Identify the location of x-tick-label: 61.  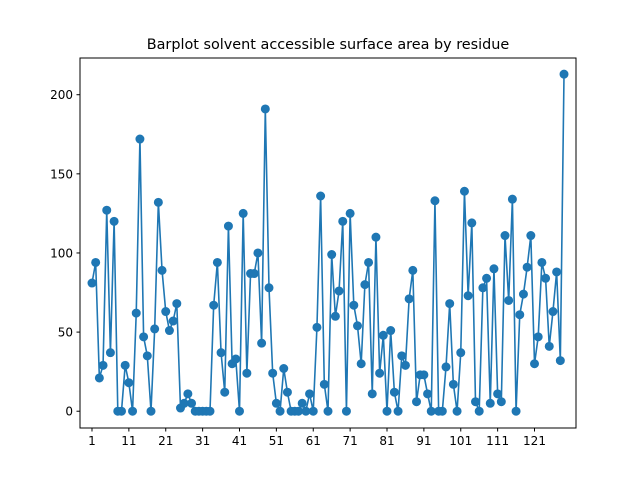
(313, 441).